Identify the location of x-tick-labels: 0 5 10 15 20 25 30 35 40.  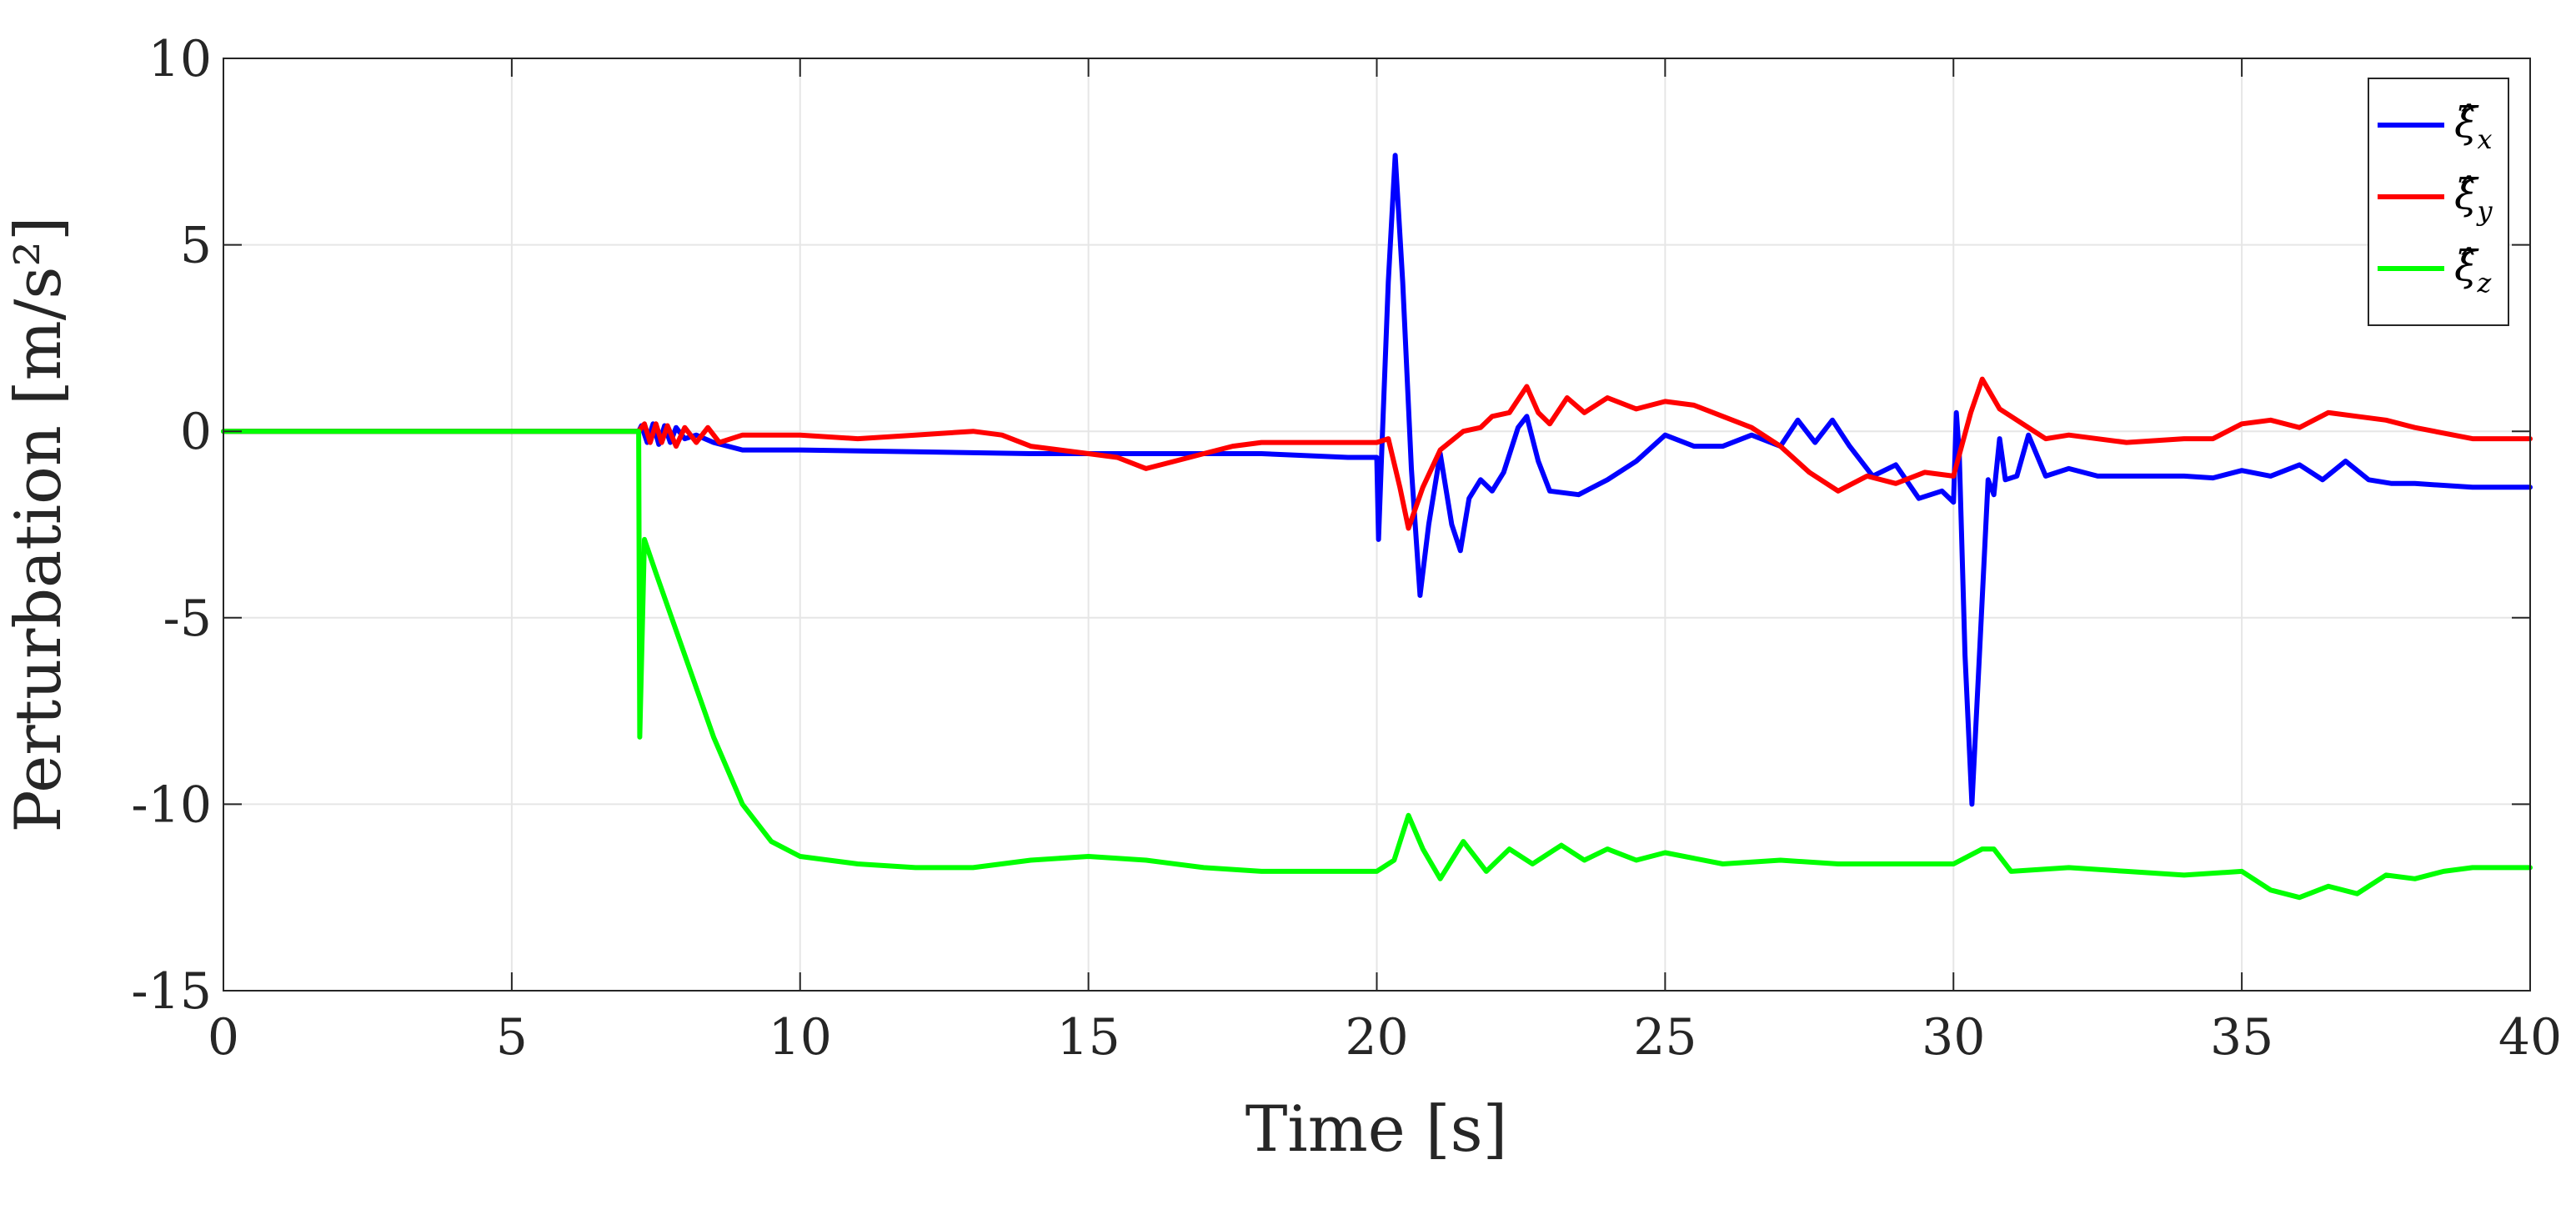
(1385, 1037).